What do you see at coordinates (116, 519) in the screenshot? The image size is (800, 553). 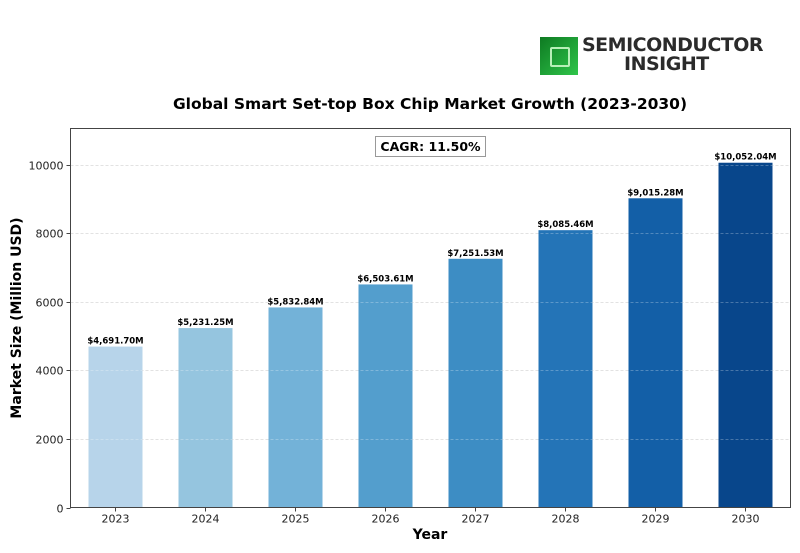 I see `x-tick-label: 2023` at bounding box center [116, 519].